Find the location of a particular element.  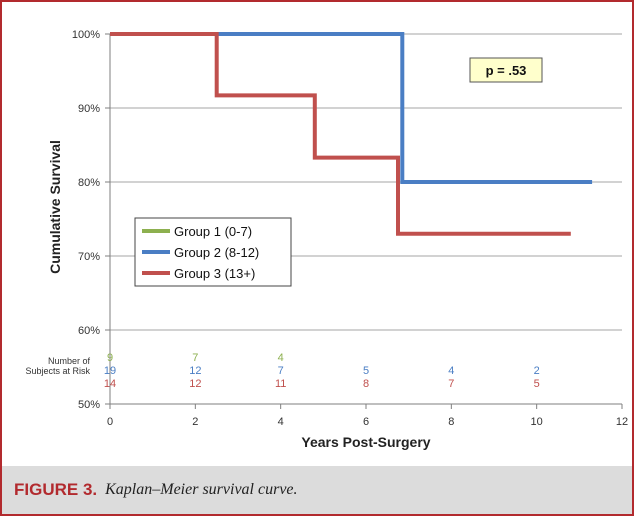

p-value-label: p = .53 is located at coordinates (506, 70).